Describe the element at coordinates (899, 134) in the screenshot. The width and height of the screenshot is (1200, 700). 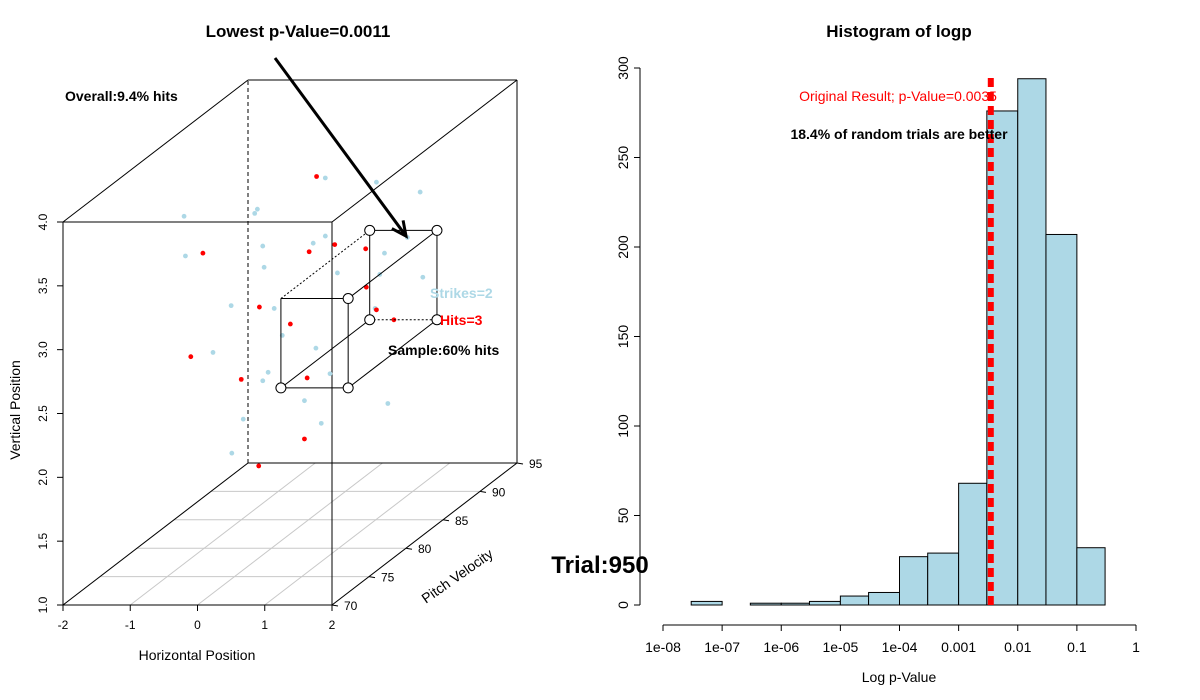
I see `better-trials-label: 18.4% of random trials are better` at that location.